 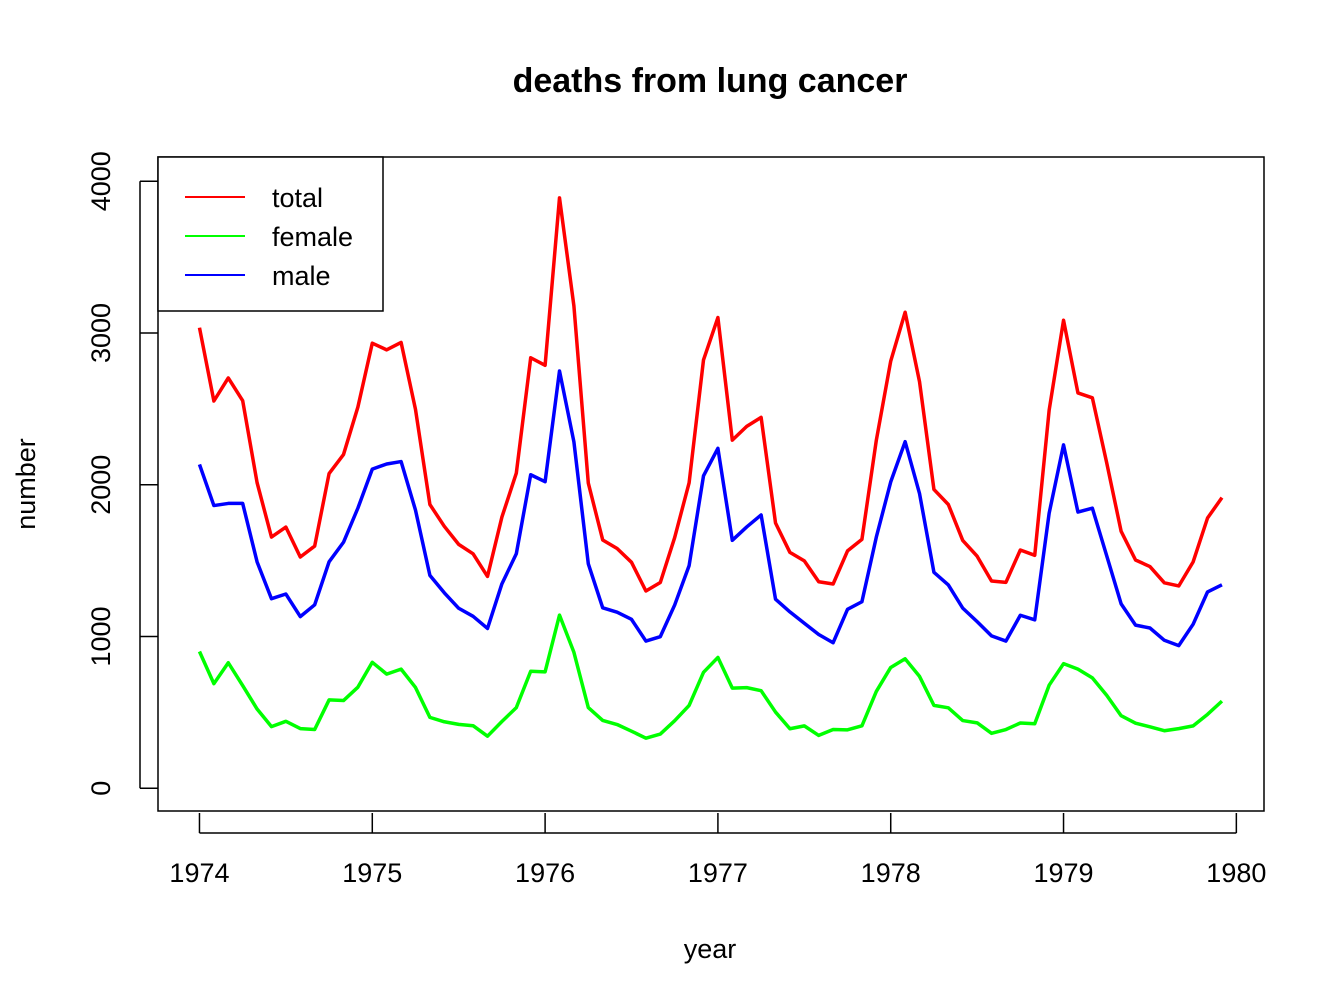 I want to click on x-tick-label: 1974, so click(x=199, y=873).